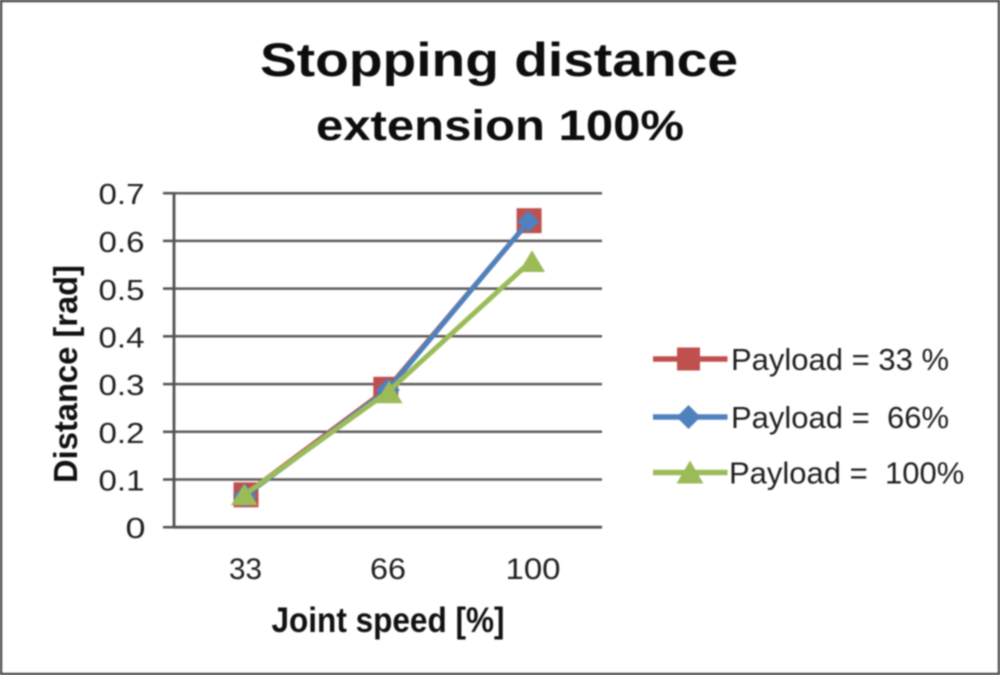 The height and width of the screenshot is (675, 1000). I want to click on svg-text: Payload = 100%, so click(846, 473).